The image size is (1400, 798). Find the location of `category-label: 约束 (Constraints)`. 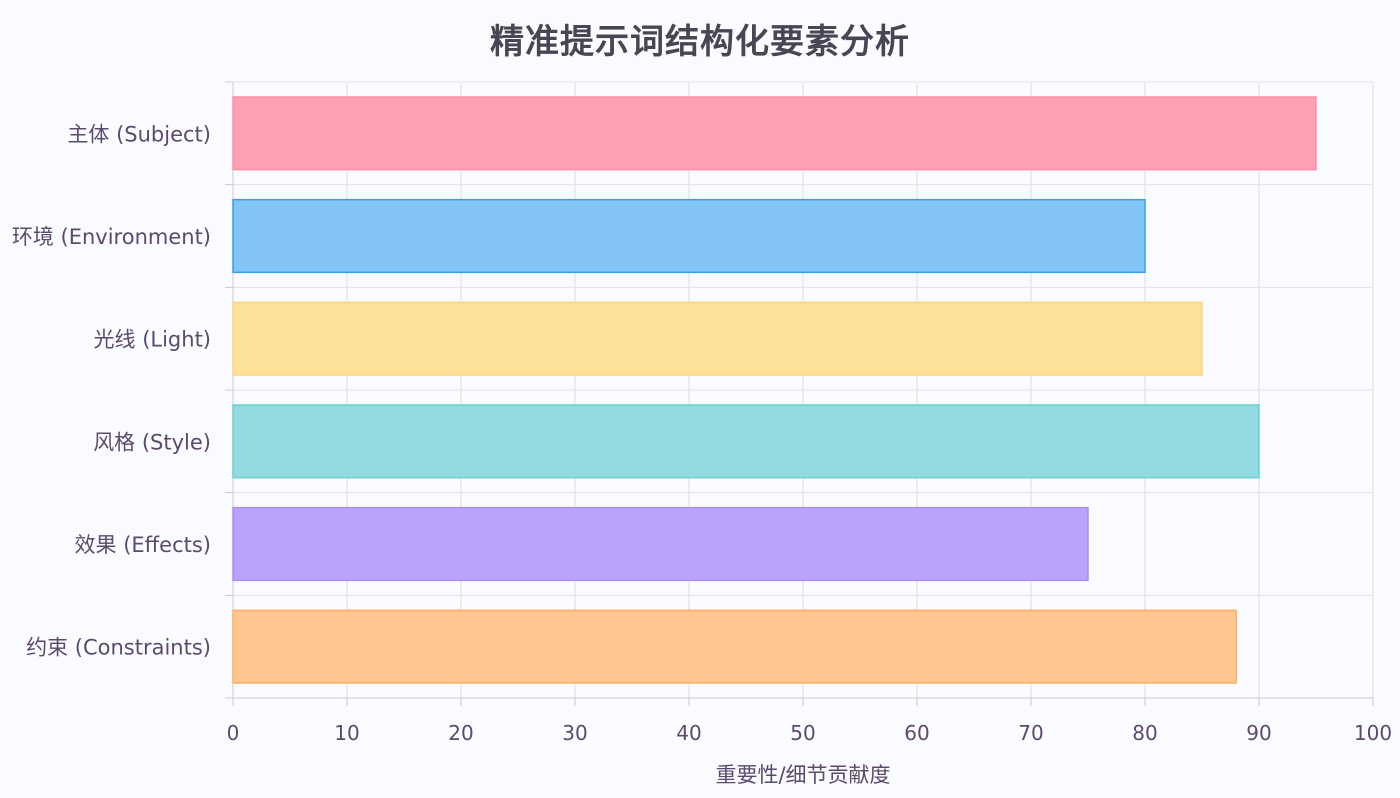

category-label: 约束 (Constraints) is located at coordinates (118, 648).